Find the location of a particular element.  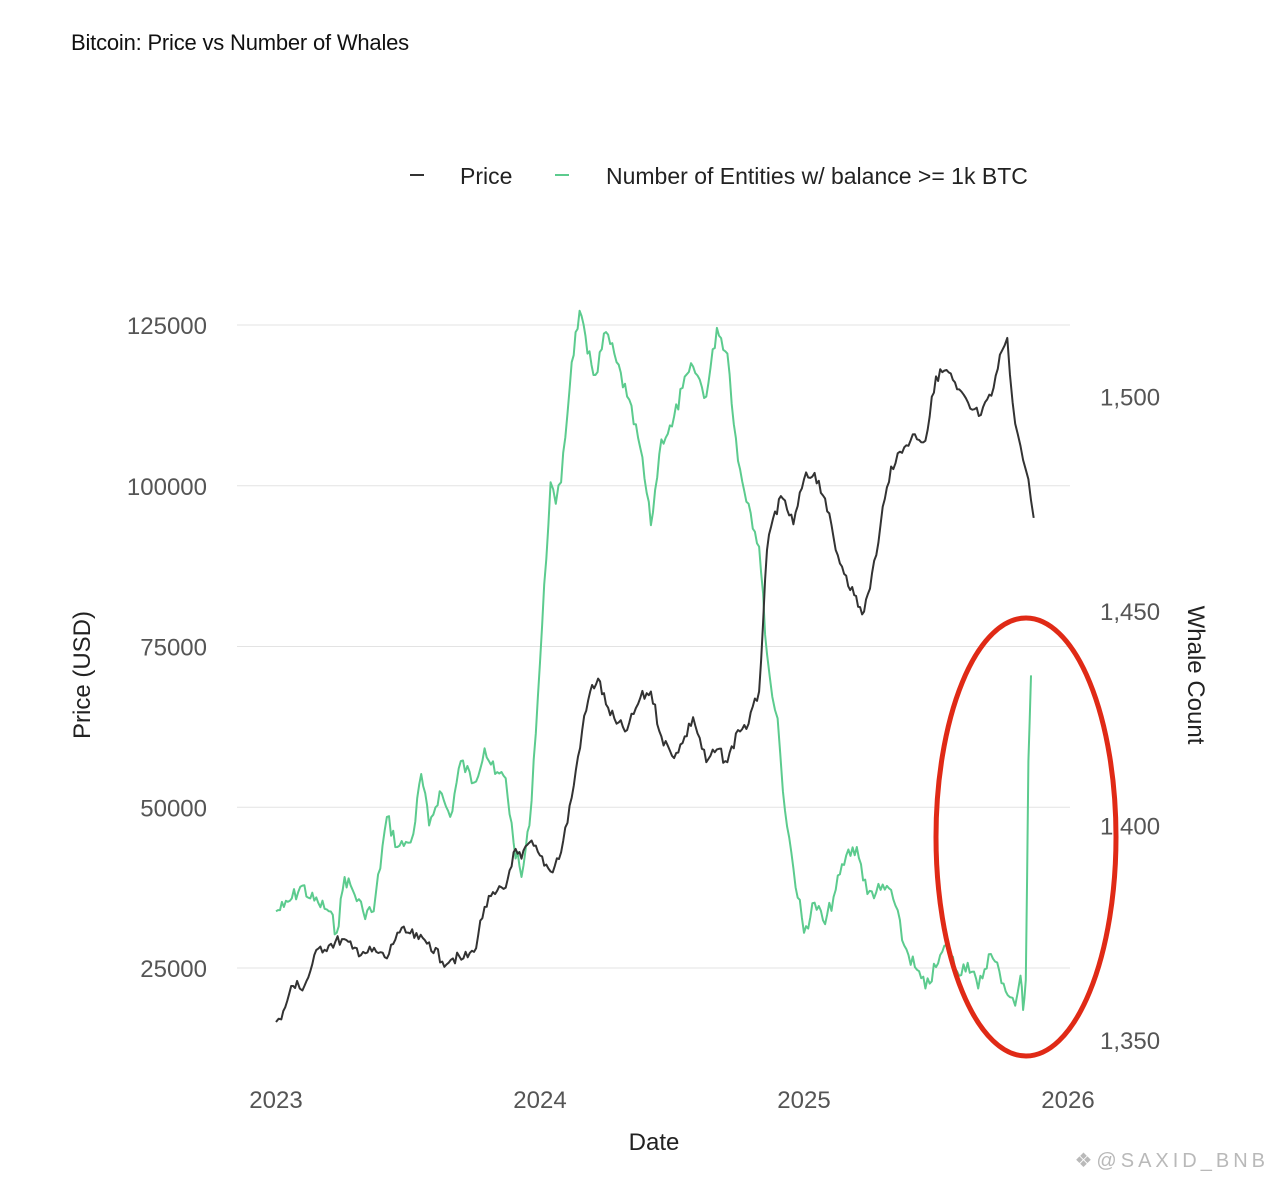

x-tick-label: 2026 is located at coordinates (1067, 1100).